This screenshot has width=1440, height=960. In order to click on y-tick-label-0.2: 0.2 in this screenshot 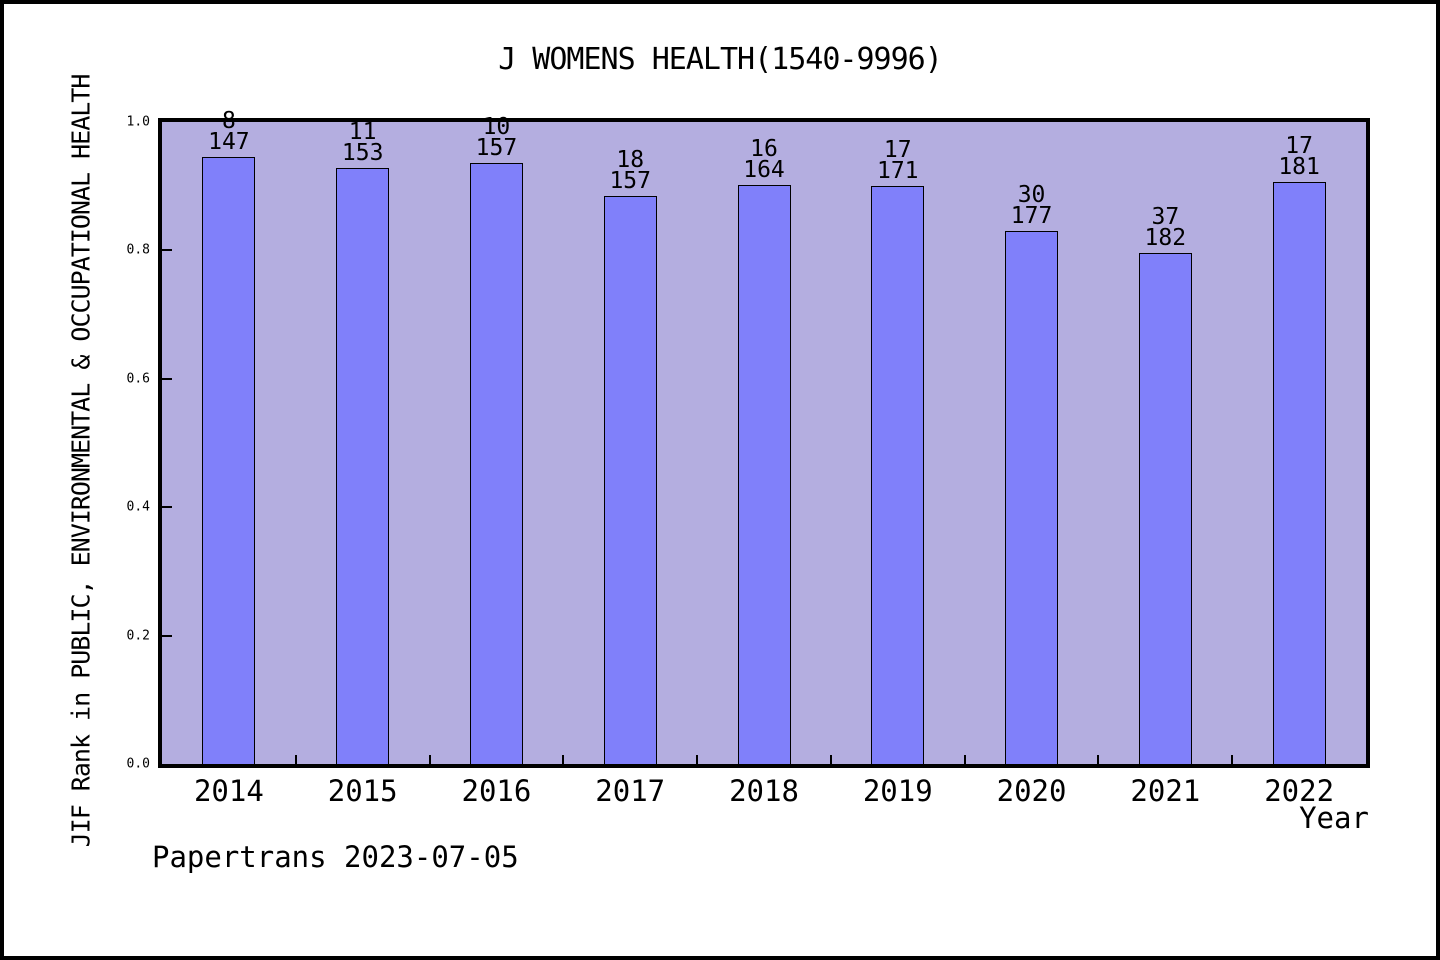, I will do `click(138, 636)`.